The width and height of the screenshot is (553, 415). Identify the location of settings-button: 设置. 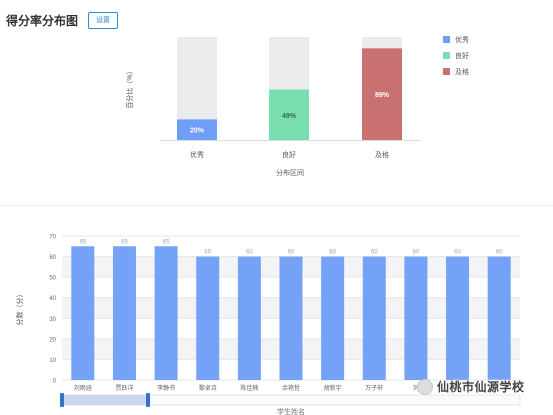
(103, 20).